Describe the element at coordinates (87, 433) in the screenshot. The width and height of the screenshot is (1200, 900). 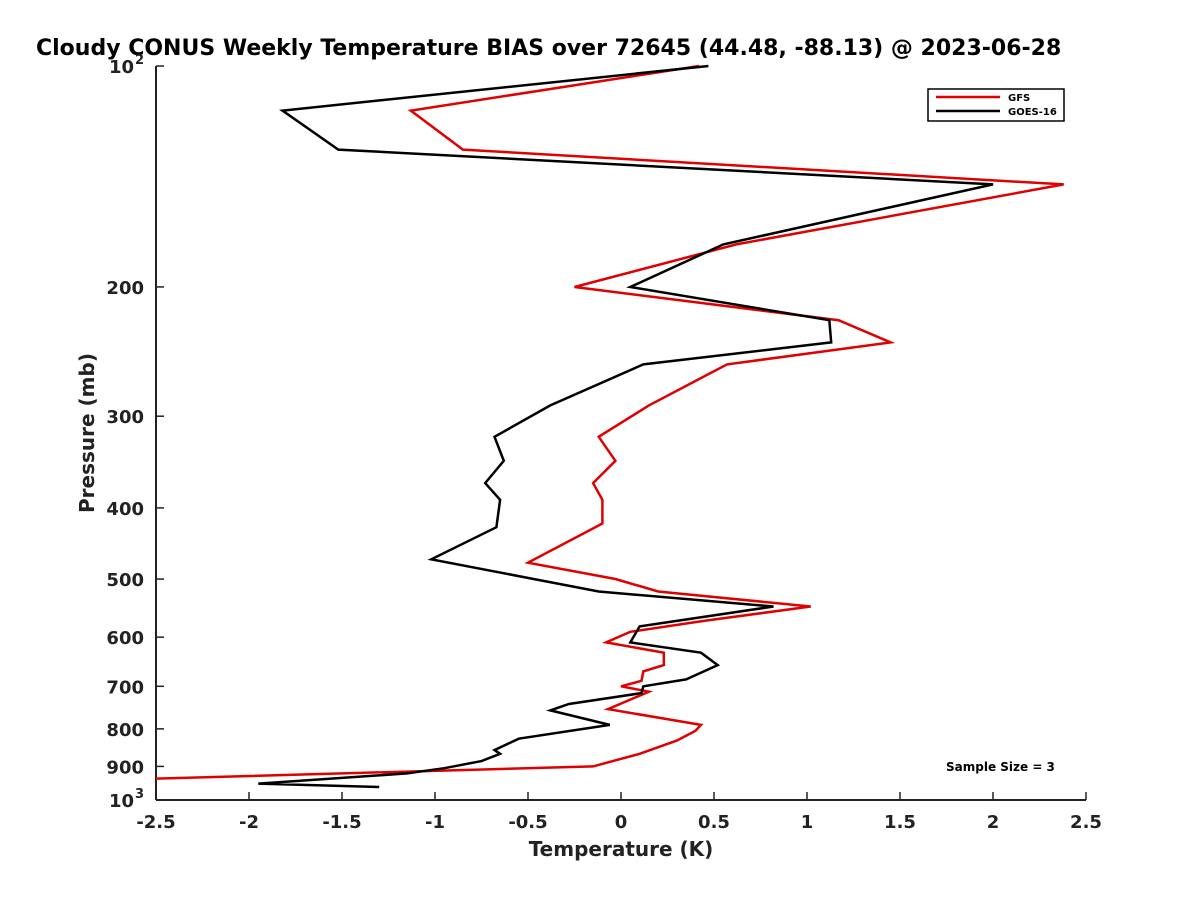
I see `y-axis-label: Pressure (mb)` at that location.